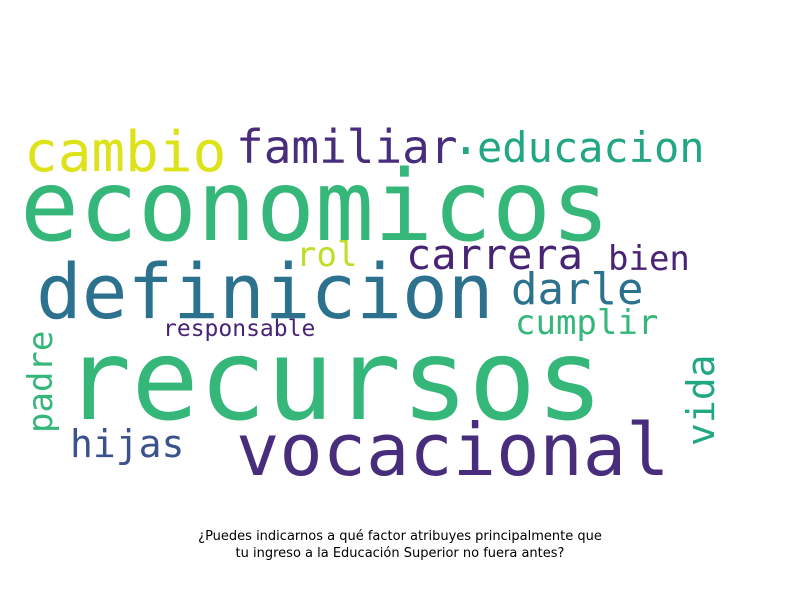  Describe the element at coordinates (577, 289) in the screenshot. I see `word-darle: darle` at that location.